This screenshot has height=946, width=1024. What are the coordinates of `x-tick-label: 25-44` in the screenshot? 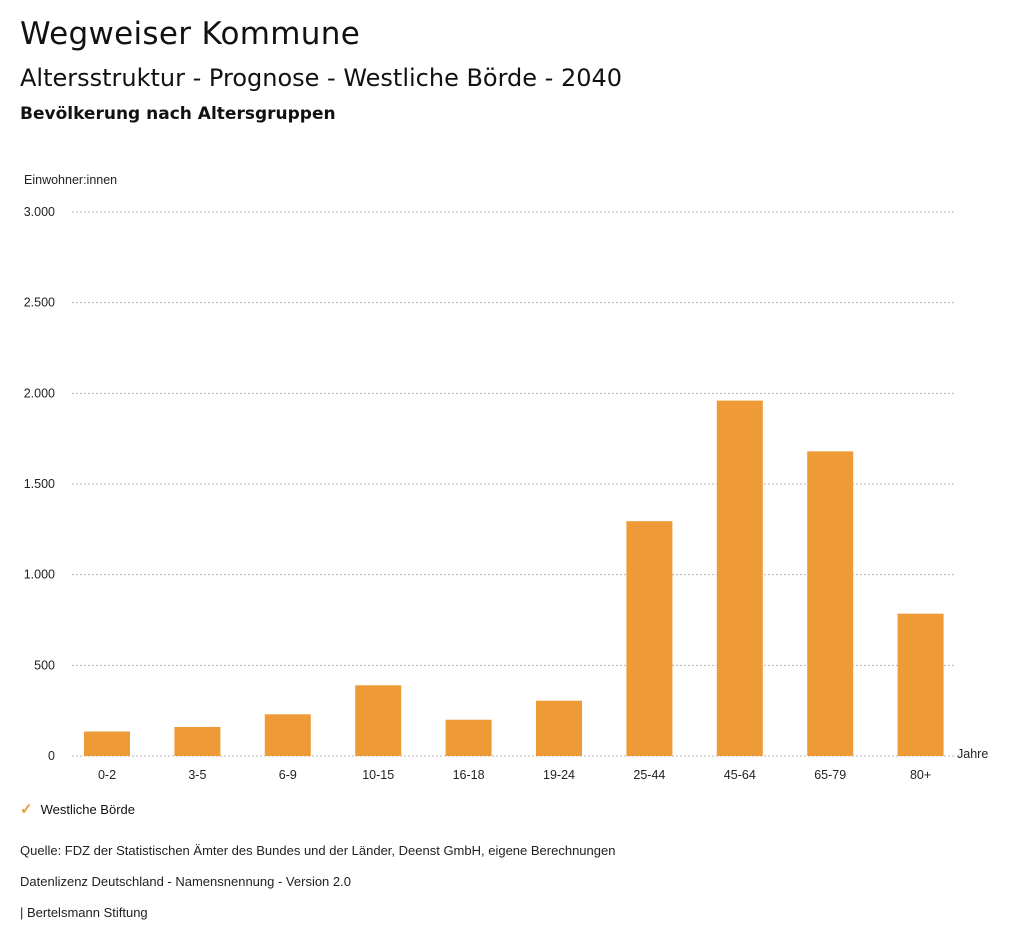 It's located at (649, 775).